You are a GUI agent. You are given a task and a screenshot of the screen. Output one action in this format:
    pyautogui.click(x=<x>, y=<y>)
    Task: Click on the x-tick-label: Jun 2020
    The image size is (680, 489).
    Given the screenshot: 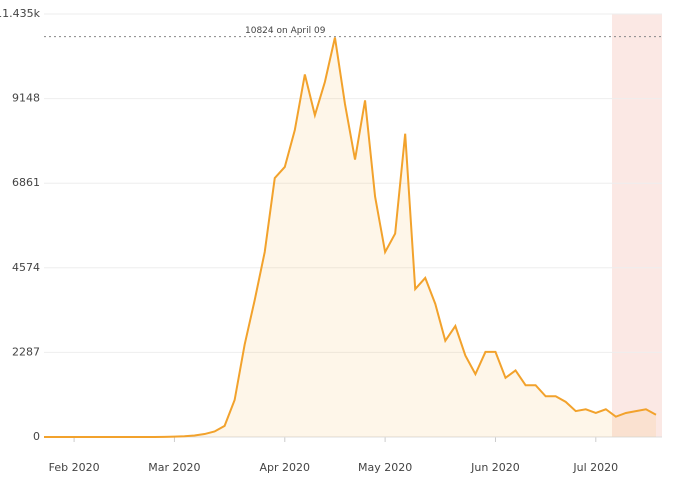 What is the action you would take?
    pyautogui.click(x=495, y=467)
    